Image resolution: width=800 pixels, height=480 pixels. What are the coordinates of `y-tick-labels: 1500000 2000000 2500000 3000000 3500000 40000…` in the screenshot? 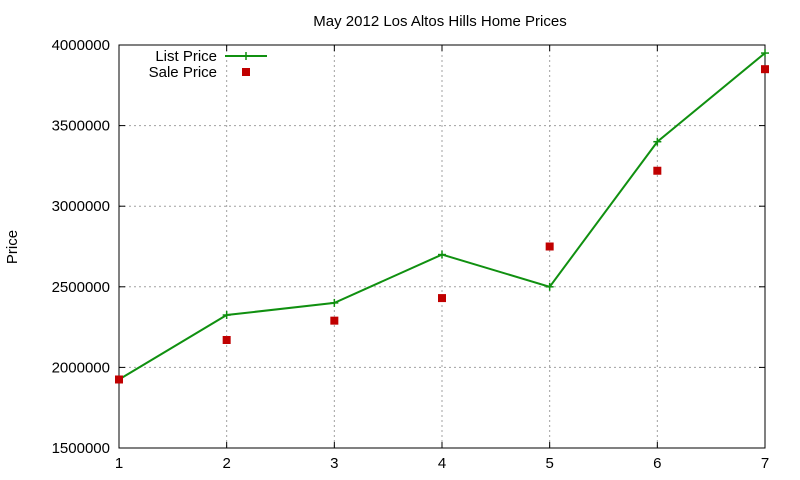 It's located at (81, 247).